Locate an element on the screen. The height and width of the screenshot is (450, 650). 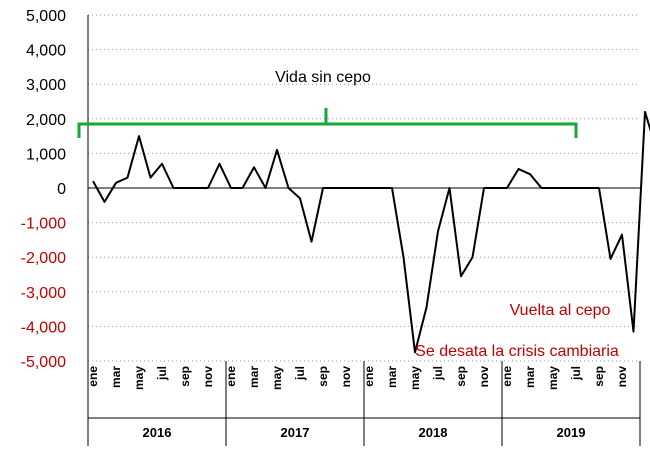
year-label: 2018 is located at coordinates (433, 432).